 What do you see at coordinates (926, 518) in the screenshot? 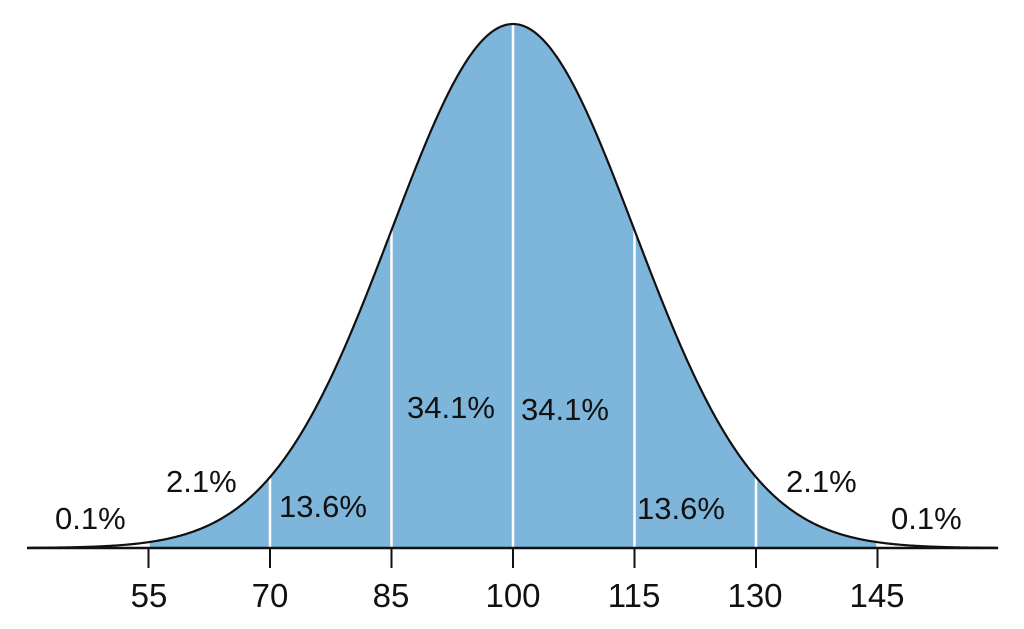
I see `segment-label-far-right: 0.1%` at bounding box center [926, 518].